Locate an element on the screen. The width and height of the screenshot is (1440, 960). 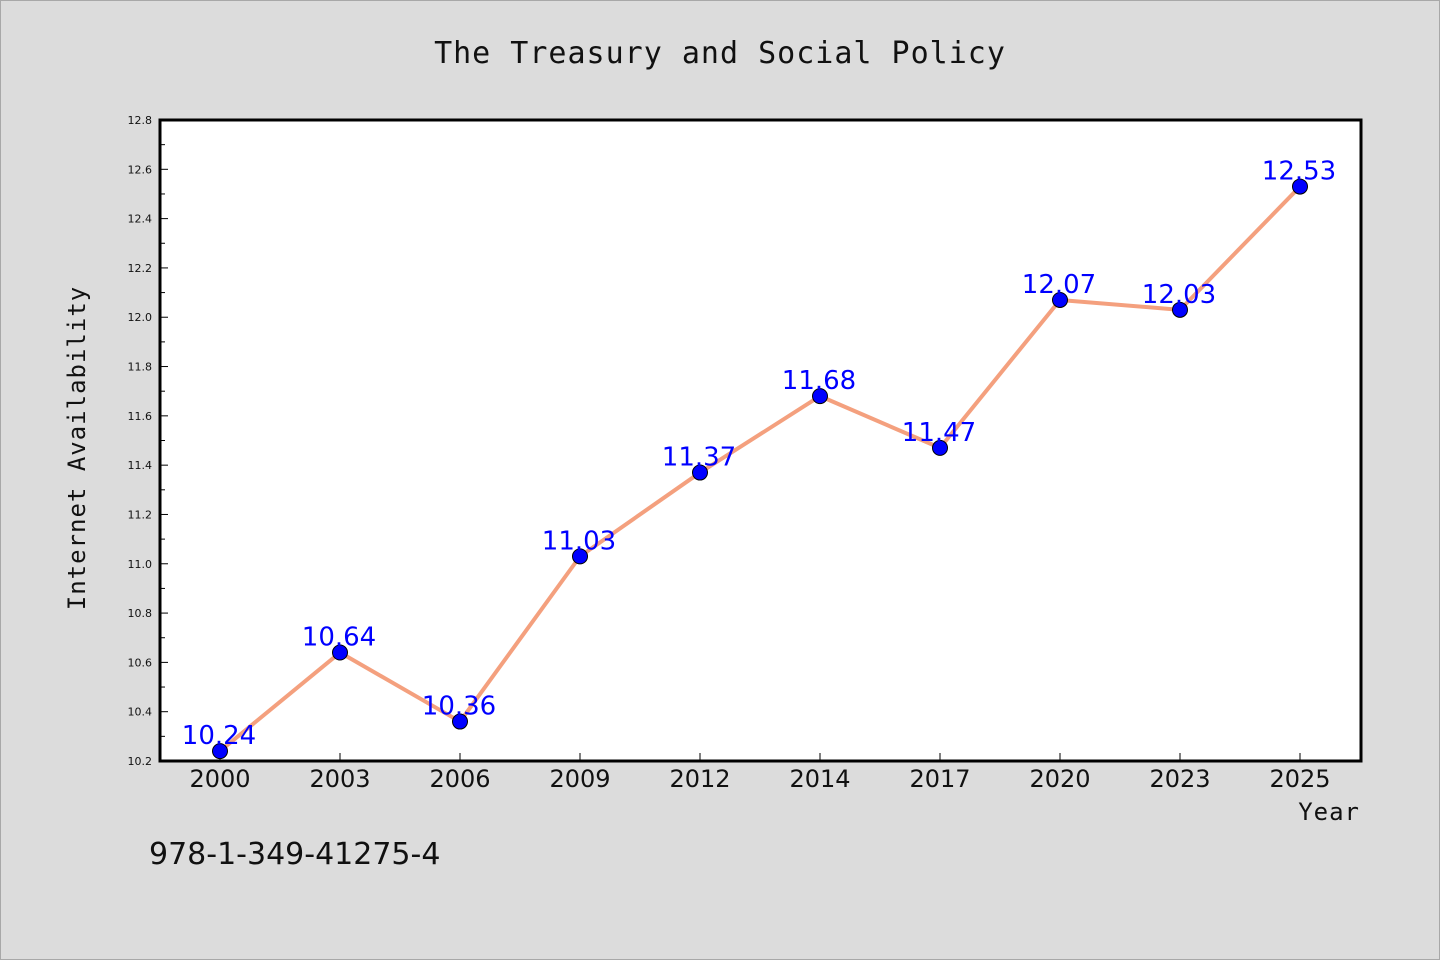
y-tick-label: 11.0 is located at coordinates (140, 564).